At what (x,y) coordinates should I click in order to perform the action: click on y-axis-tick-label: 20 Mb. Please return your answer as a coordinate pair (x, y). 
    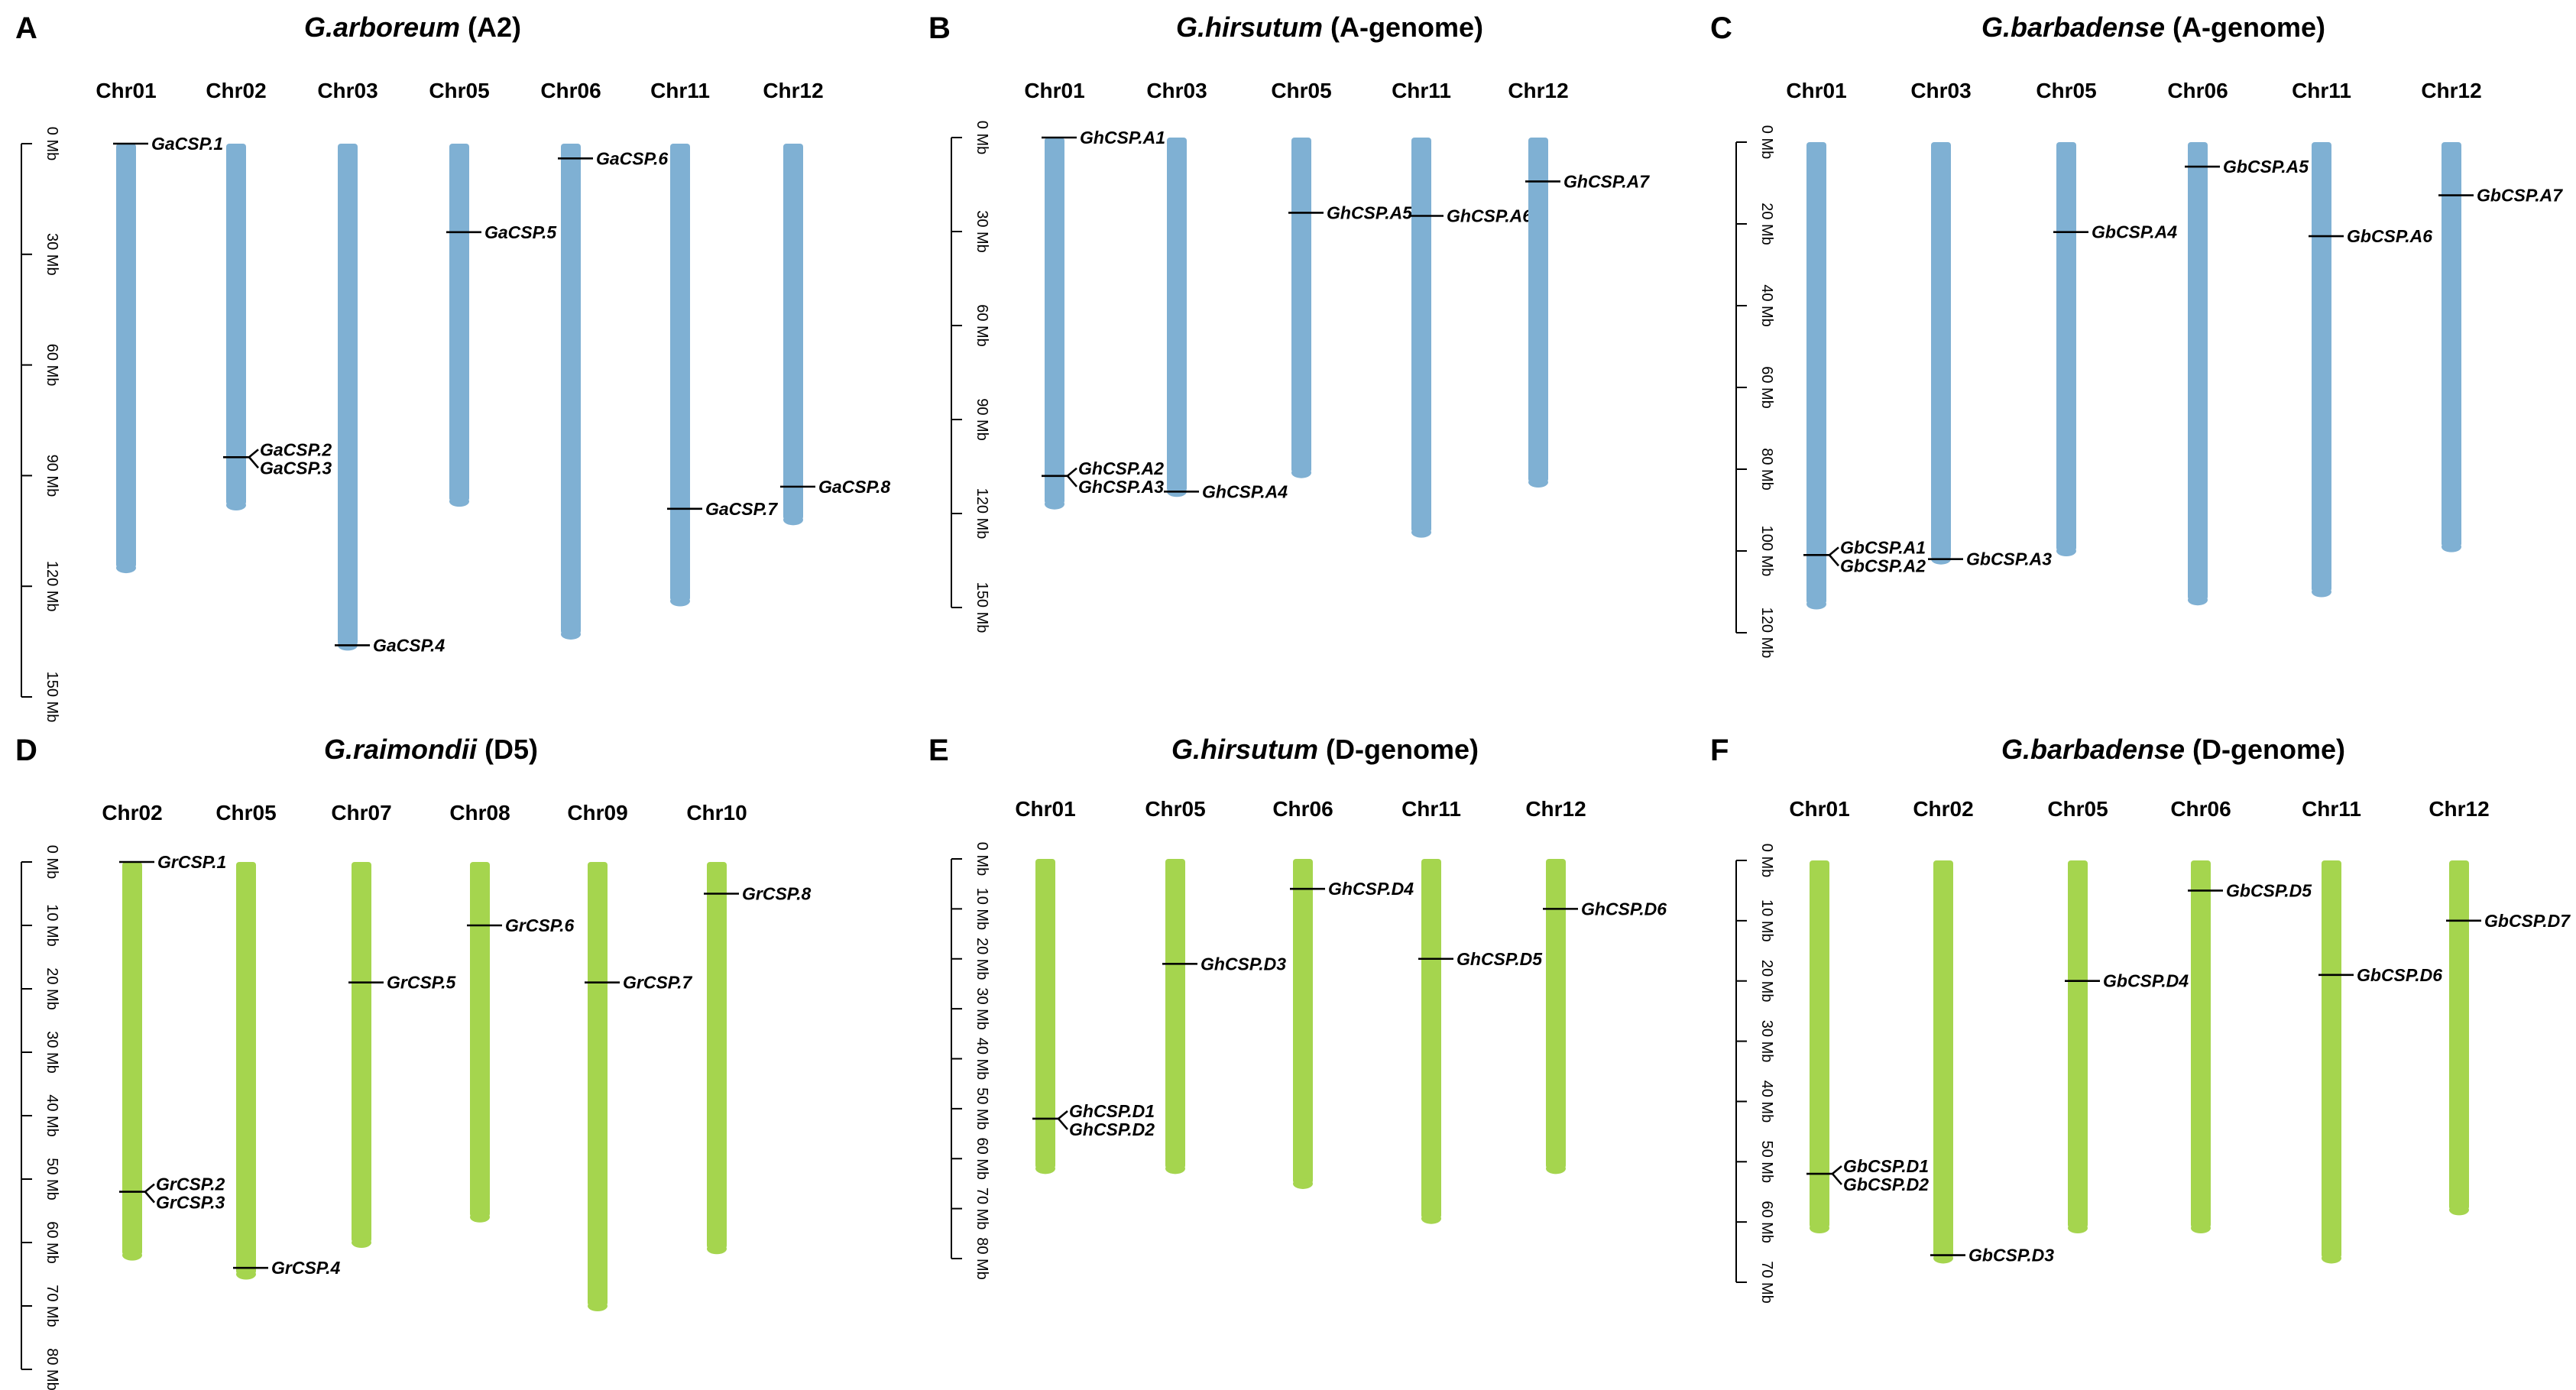
    Looking at the image, I should click on (1767, 224).